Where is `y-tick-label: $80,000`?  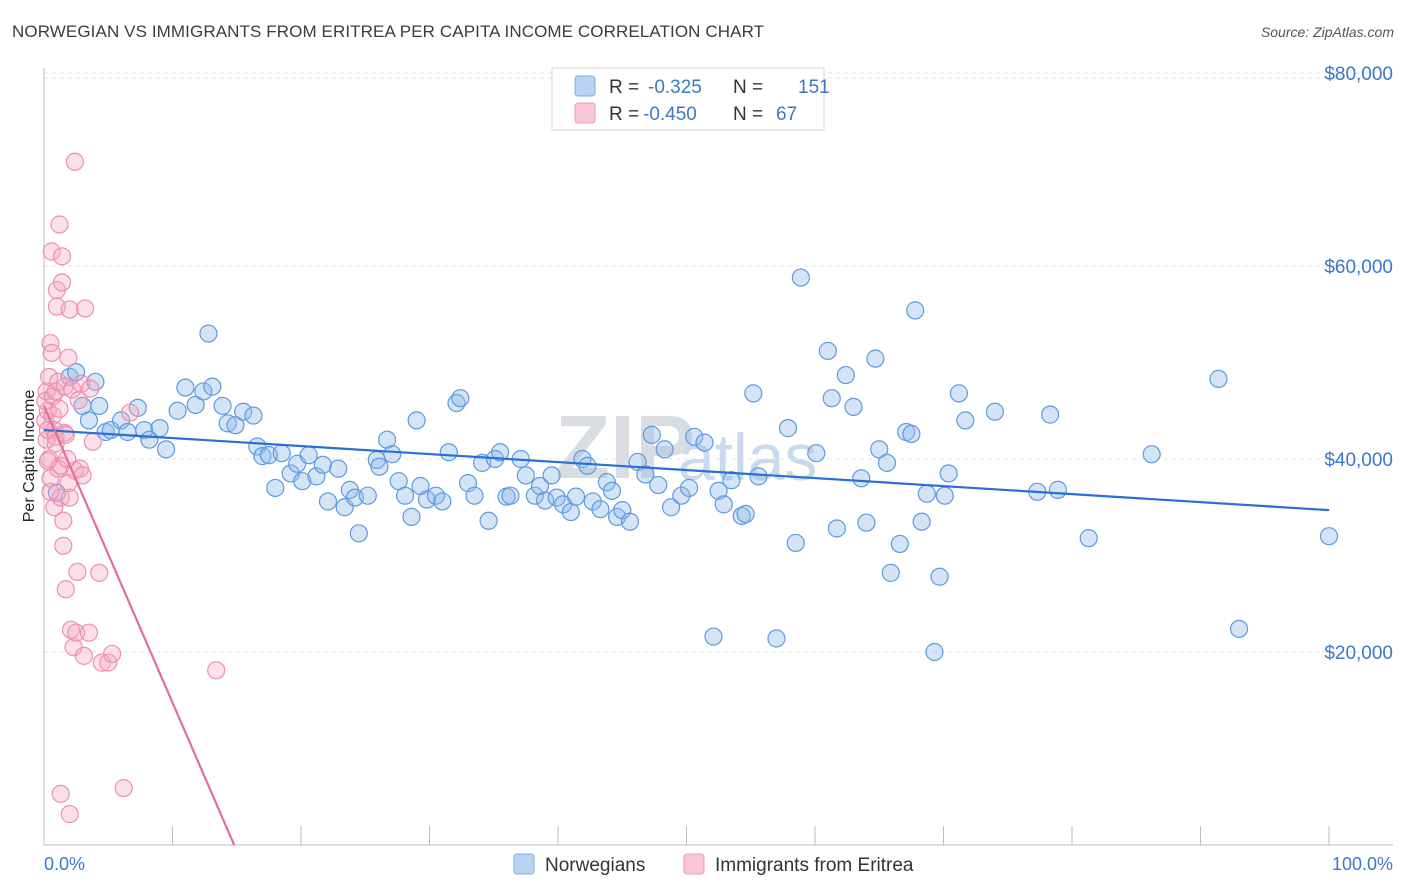
y-tick-label: $80,000 is located at coordinates (1358, 74).